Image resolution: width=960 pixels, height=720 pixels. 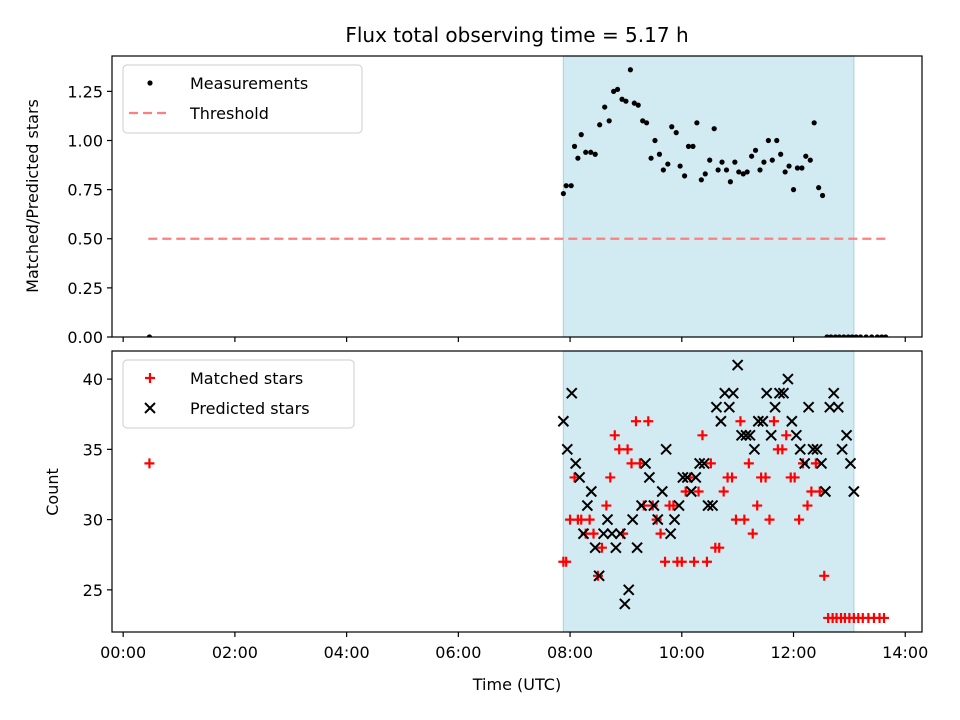 What do you see at coordinates (570, 652) in the screenshot?
I see `x-tick-label: 08:00` at bounding box center [570, 652].